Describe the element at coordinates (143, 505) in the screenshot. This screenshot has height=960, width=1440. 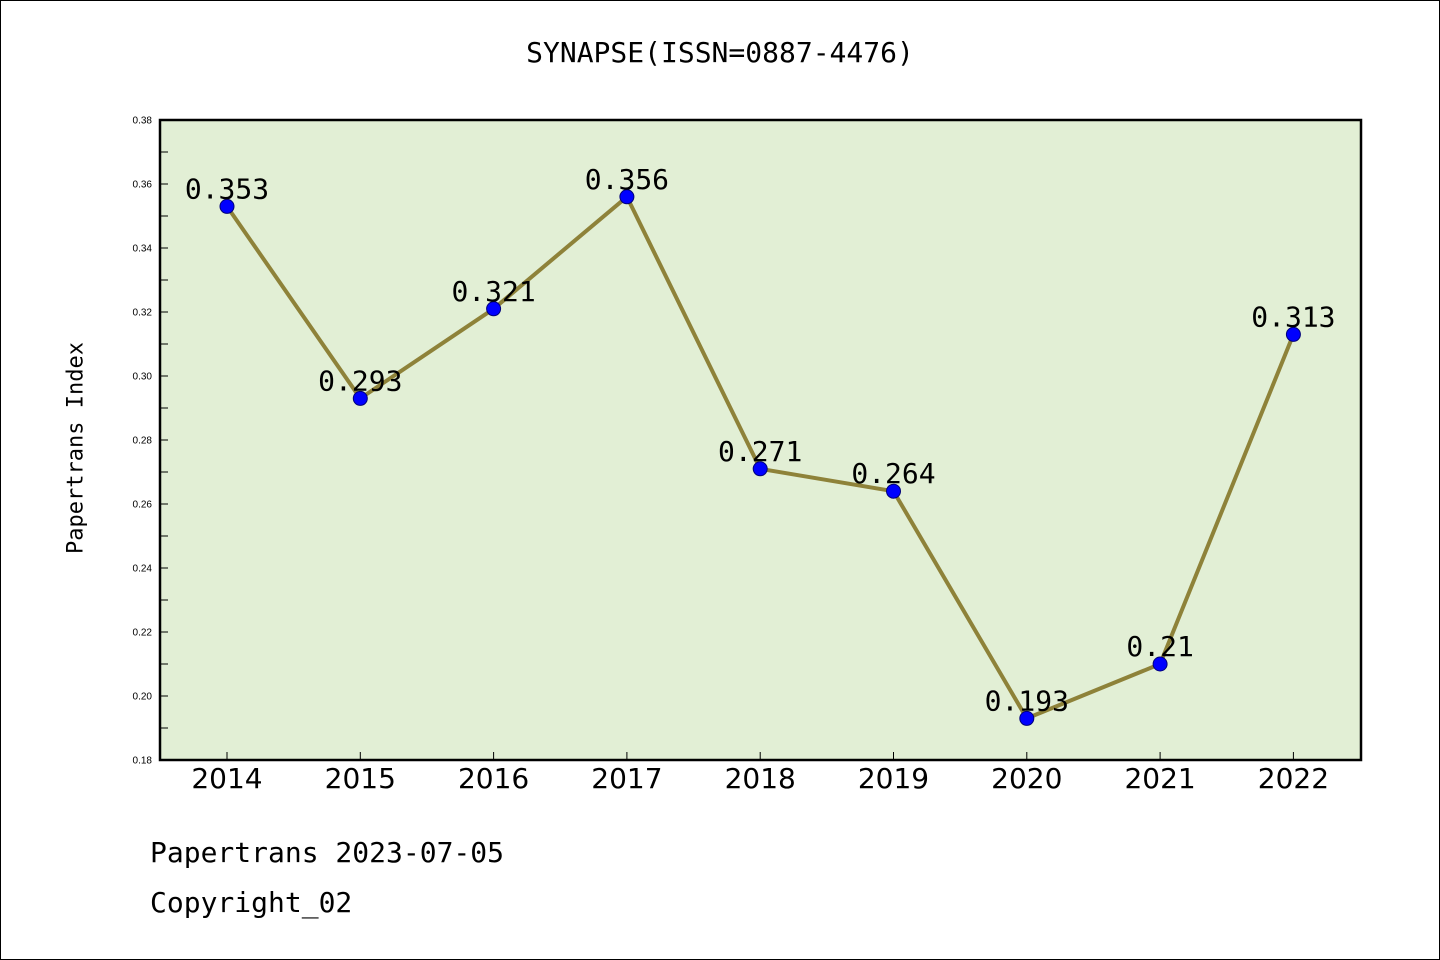
I see `y-tick-label: 0.26` at that location.